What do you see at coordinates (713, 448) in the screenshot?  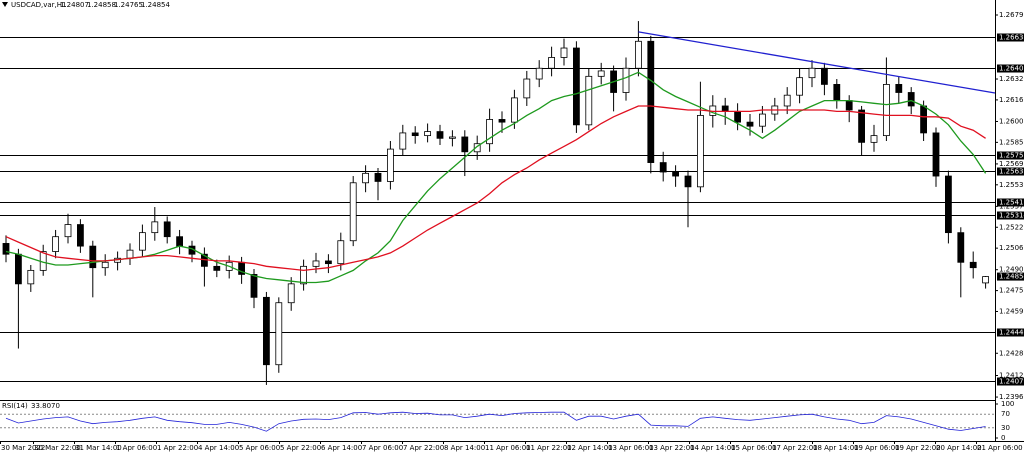 I see `x-tick-label: 14 Apr 14:00` at bounding box center [713, 448].